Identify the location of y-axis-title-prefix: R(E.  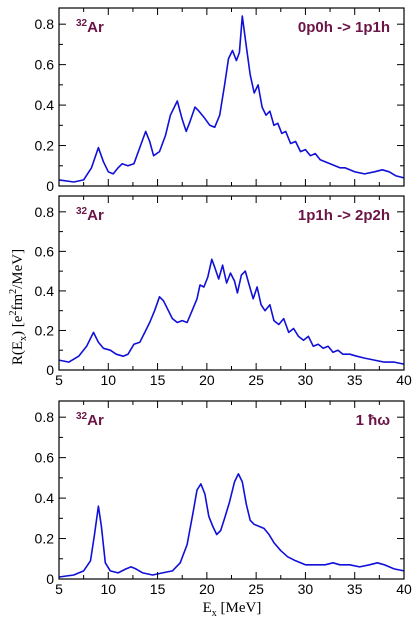
(18, 353).